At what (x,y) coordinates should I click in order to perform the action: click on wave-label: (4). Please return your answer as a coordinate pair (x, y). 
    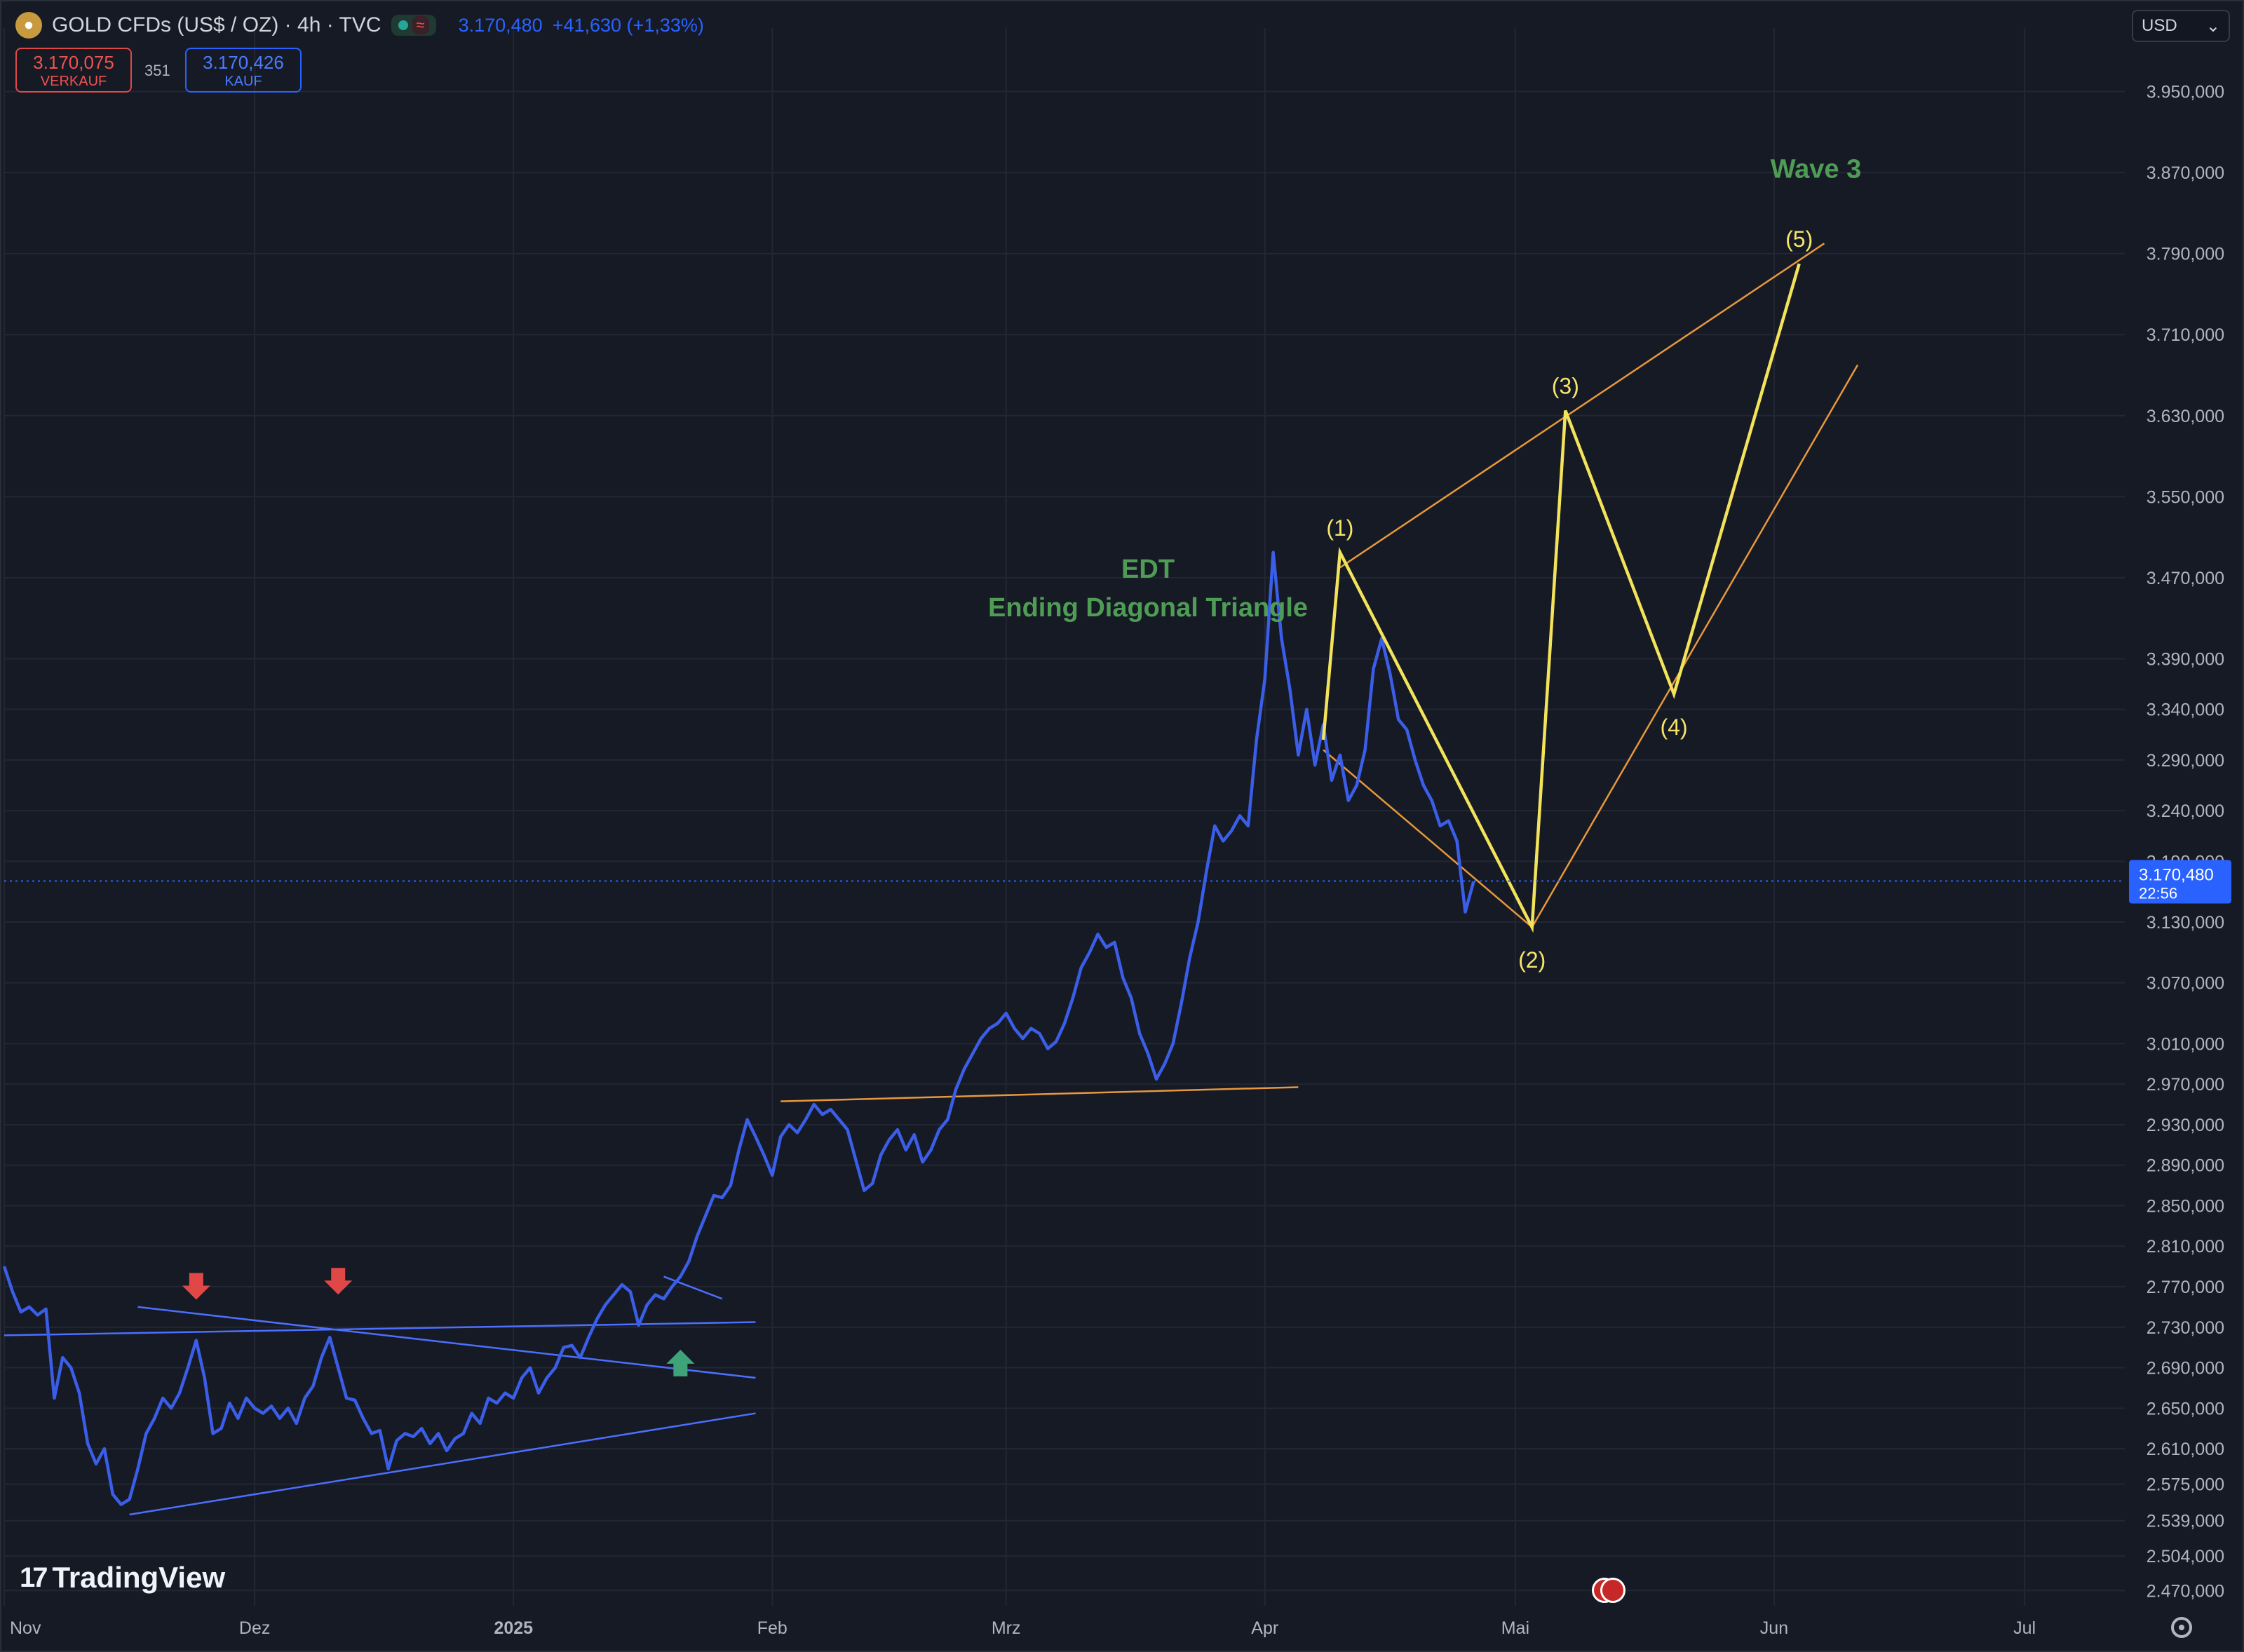
    Looking at the image, I should click on (1675, 727).